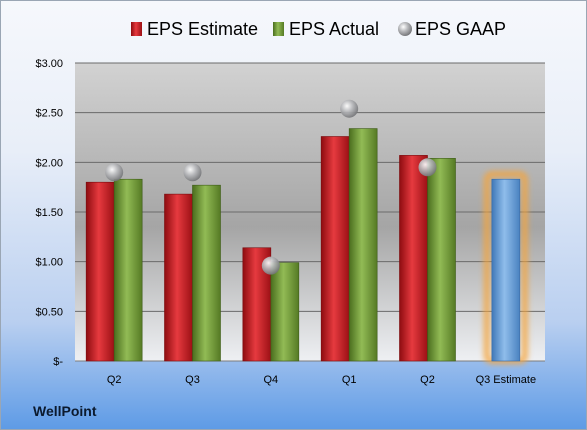  I want to click on y-tick-label: $2.00, so click(49, 163).